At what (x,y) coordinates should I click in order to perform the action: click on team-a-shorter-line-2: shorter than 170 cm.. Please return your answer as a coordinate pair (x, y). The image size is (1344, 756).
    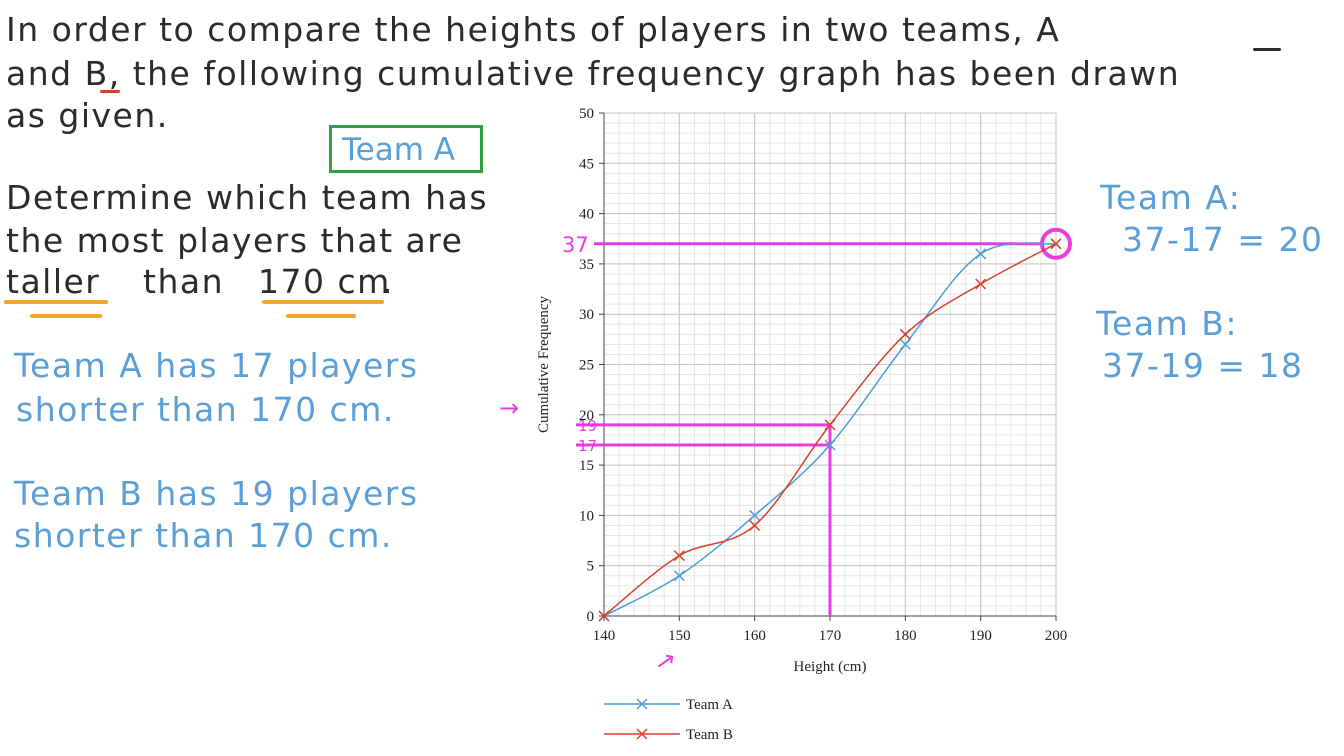
    Looking at the image, I should click on (205, 409).